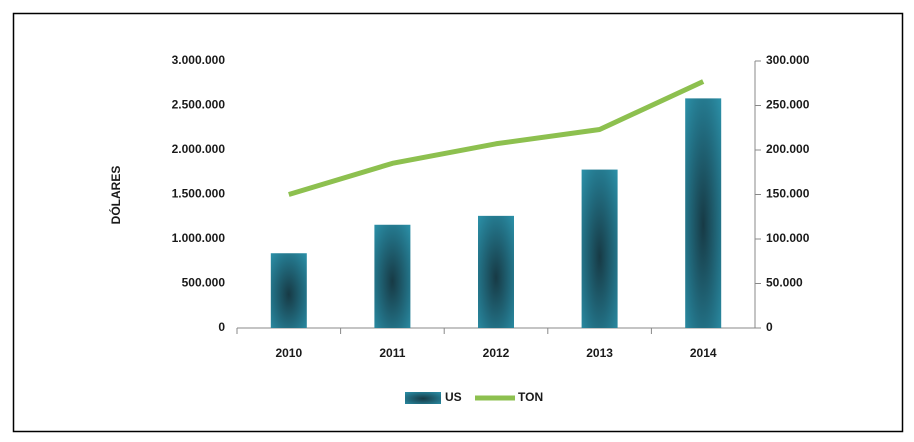  What do you see at coordinates (788, 149) in the screenshot?
I see `y2-tick-label: 200.000` at bounding box center [788, 149].